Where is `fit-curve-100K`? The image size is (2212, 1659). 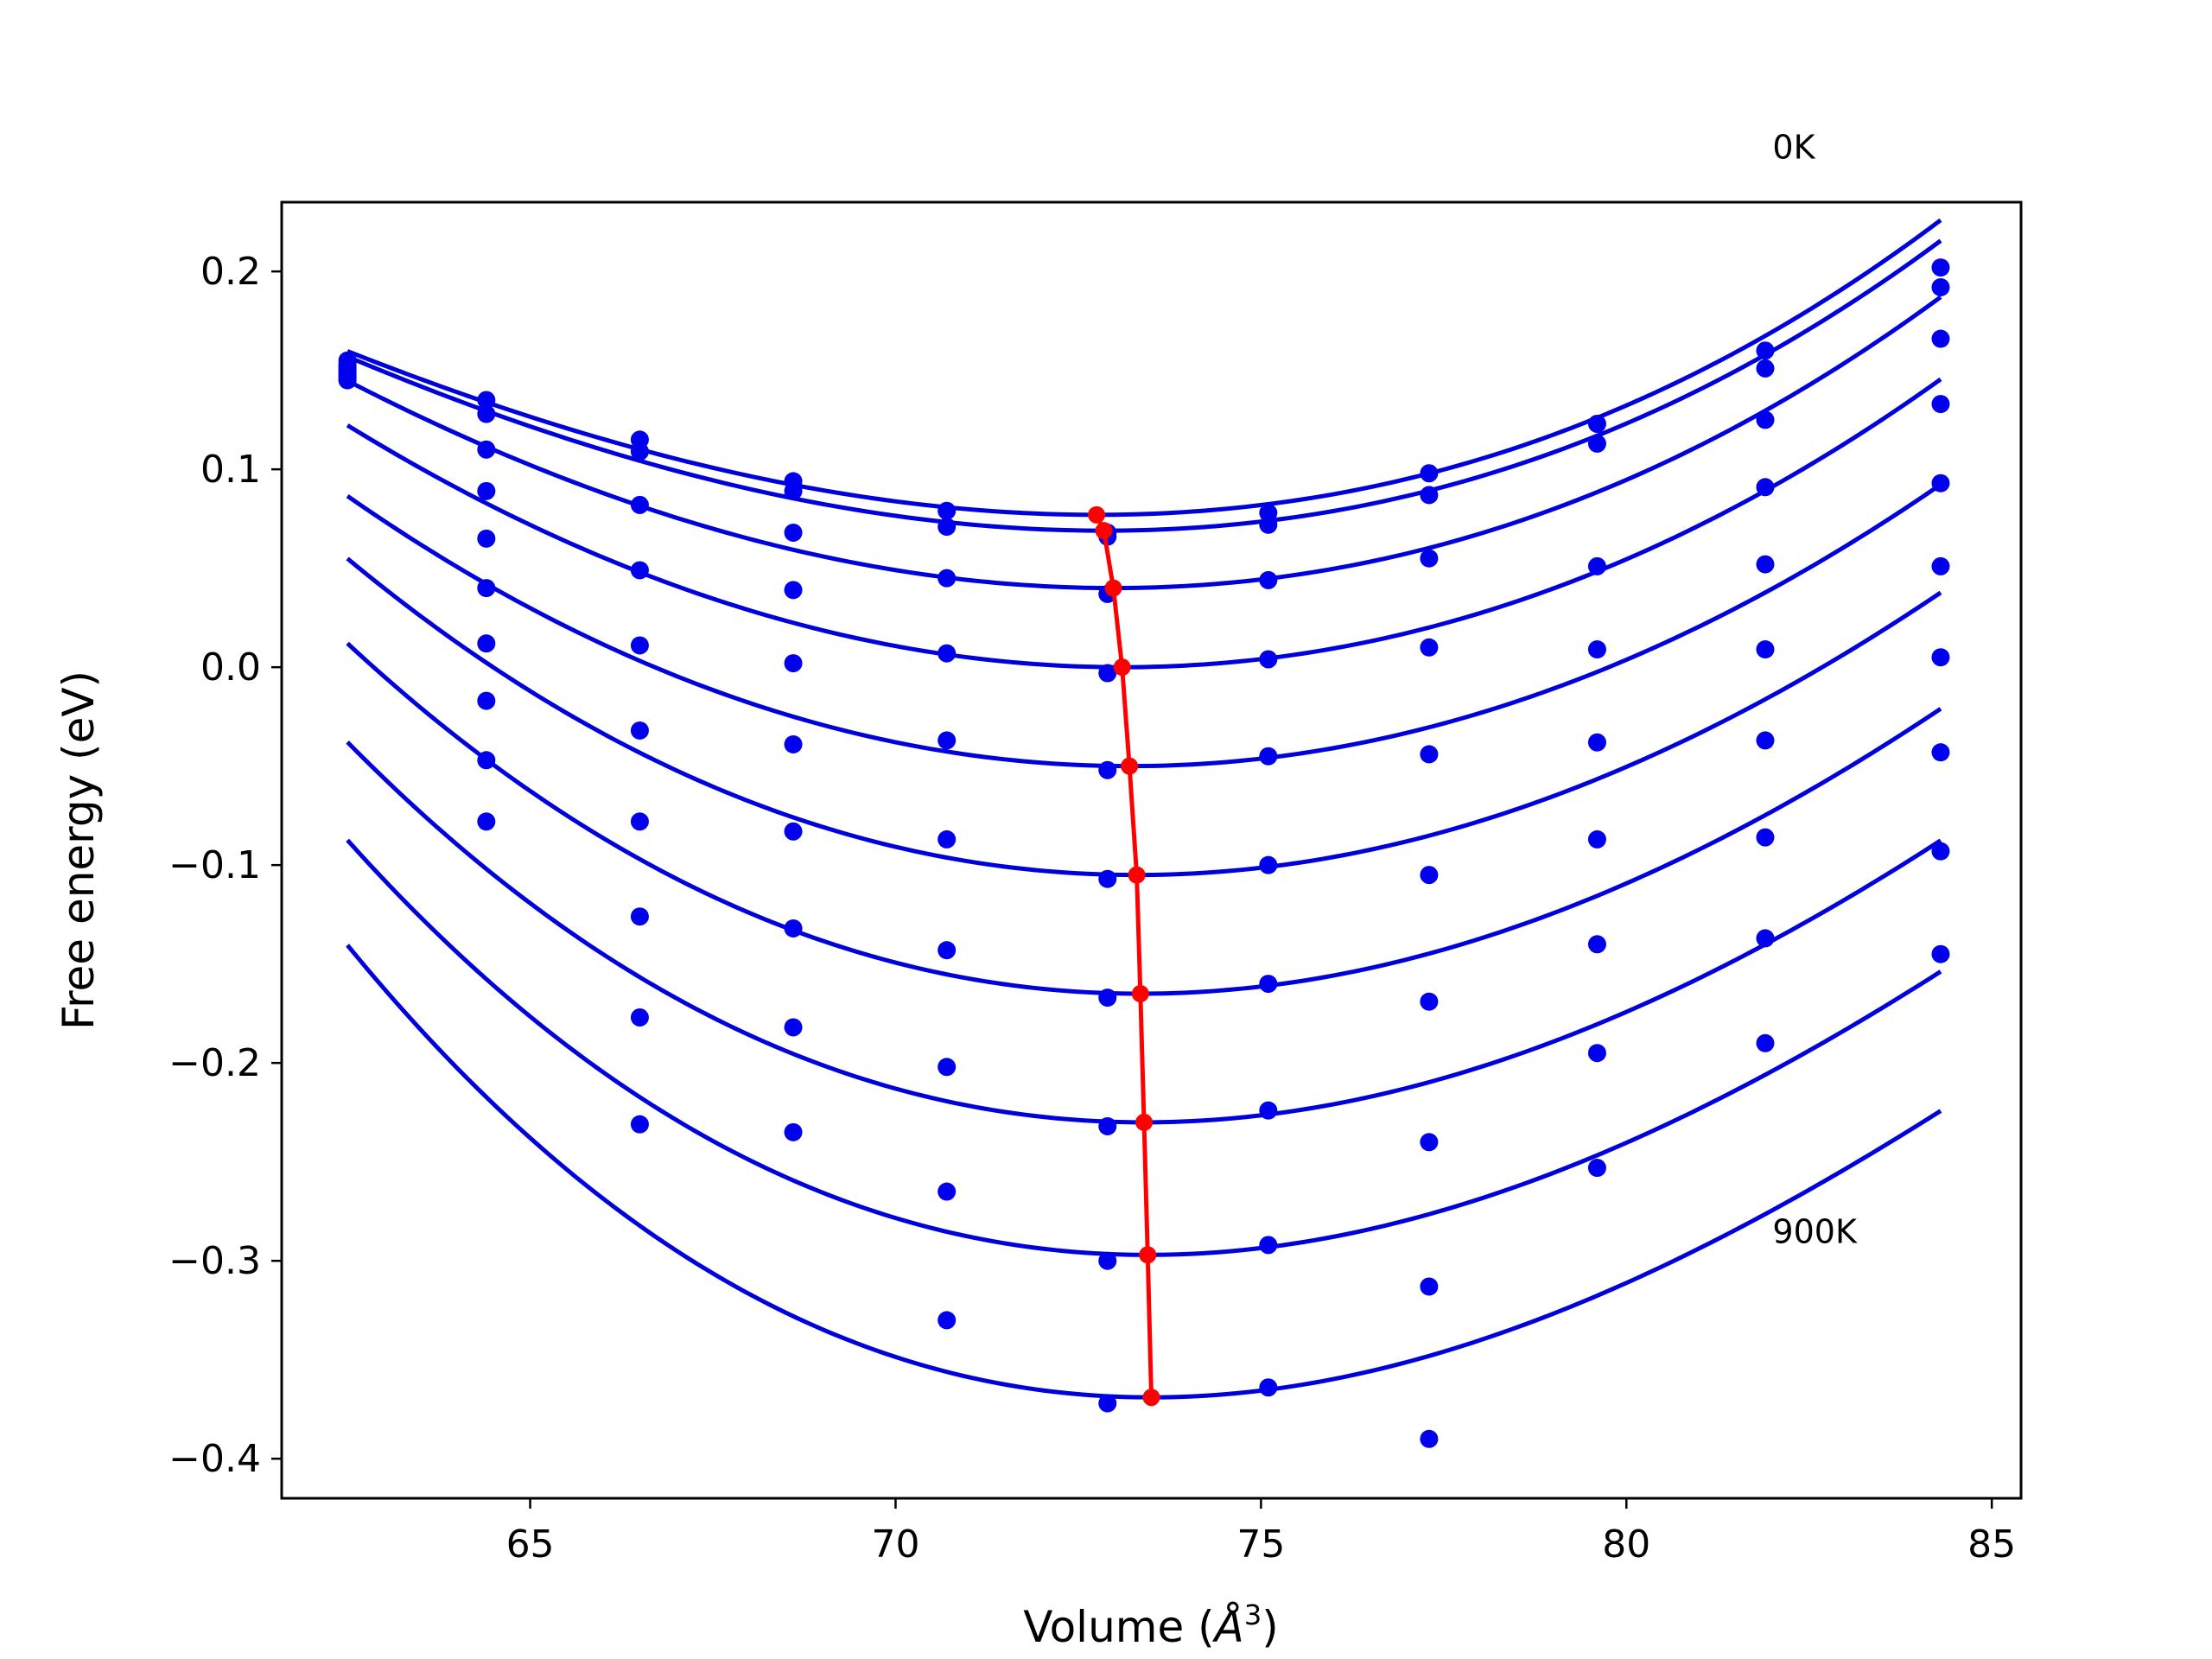
fit-curve-100K is located at coordinates (1144, 385).